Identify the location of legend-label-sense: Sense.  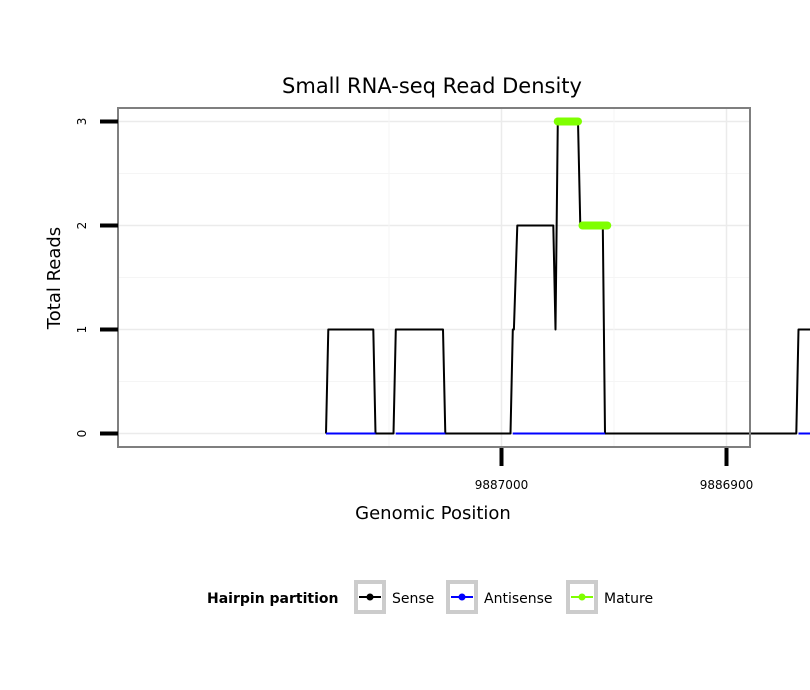
(413, 599).